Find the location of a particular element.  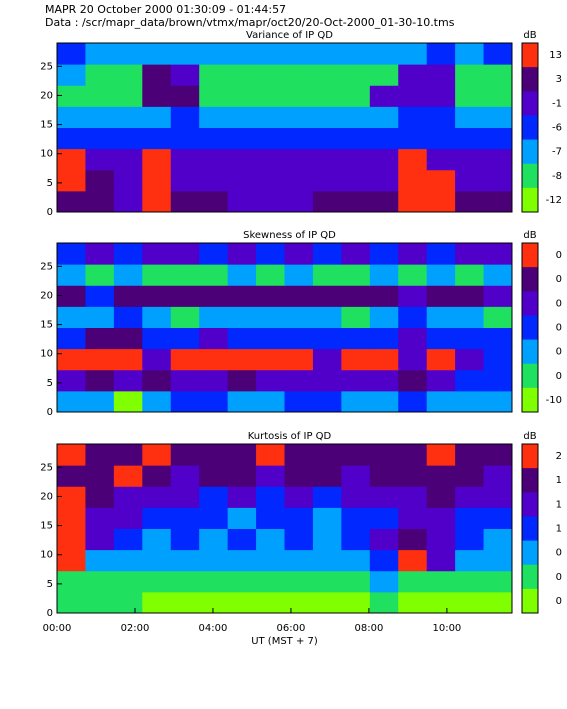

colorbar-label: 1 is located at coordinates (559, 529).